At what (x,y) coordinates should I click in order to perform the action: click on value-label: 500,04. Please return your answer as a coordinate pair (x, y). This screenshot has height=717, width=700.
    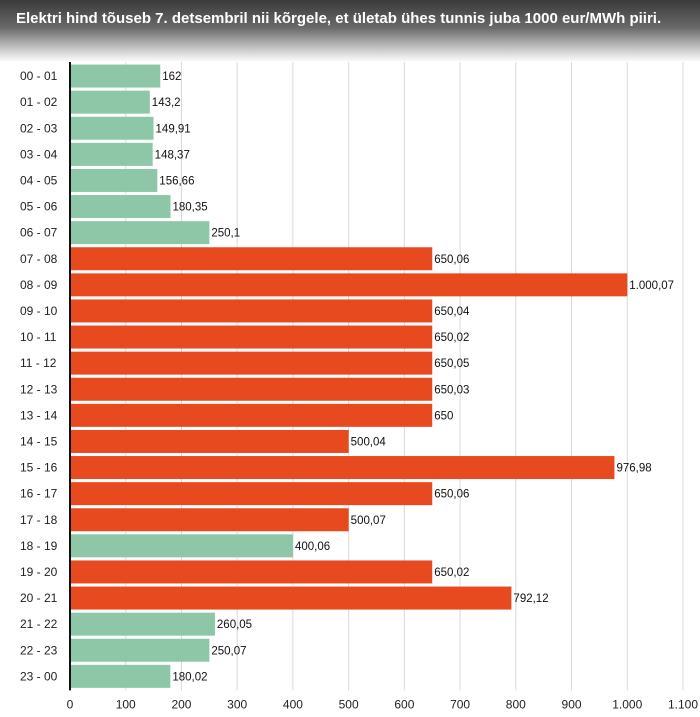
    Looking at the image, I should click on (369, 442).